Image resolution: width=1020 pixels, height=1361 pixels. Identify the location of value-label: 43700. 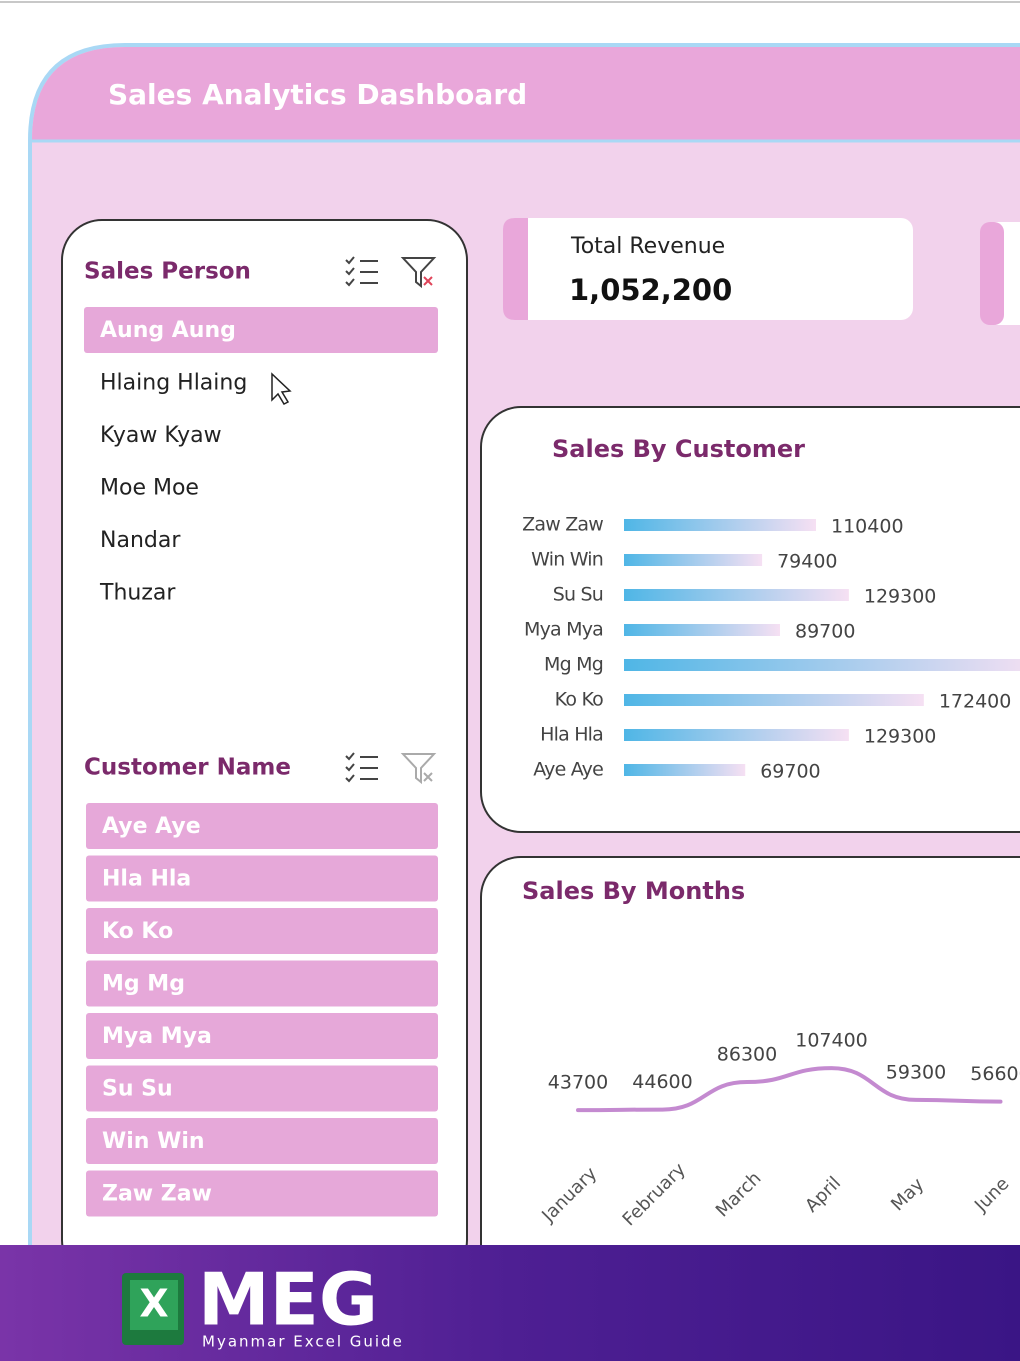
(578, 1083).